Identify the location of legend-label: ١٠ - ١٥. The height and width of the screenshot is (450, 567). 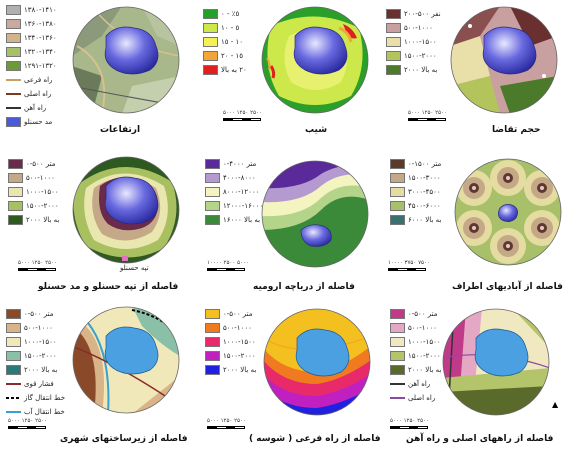
(232, 42).